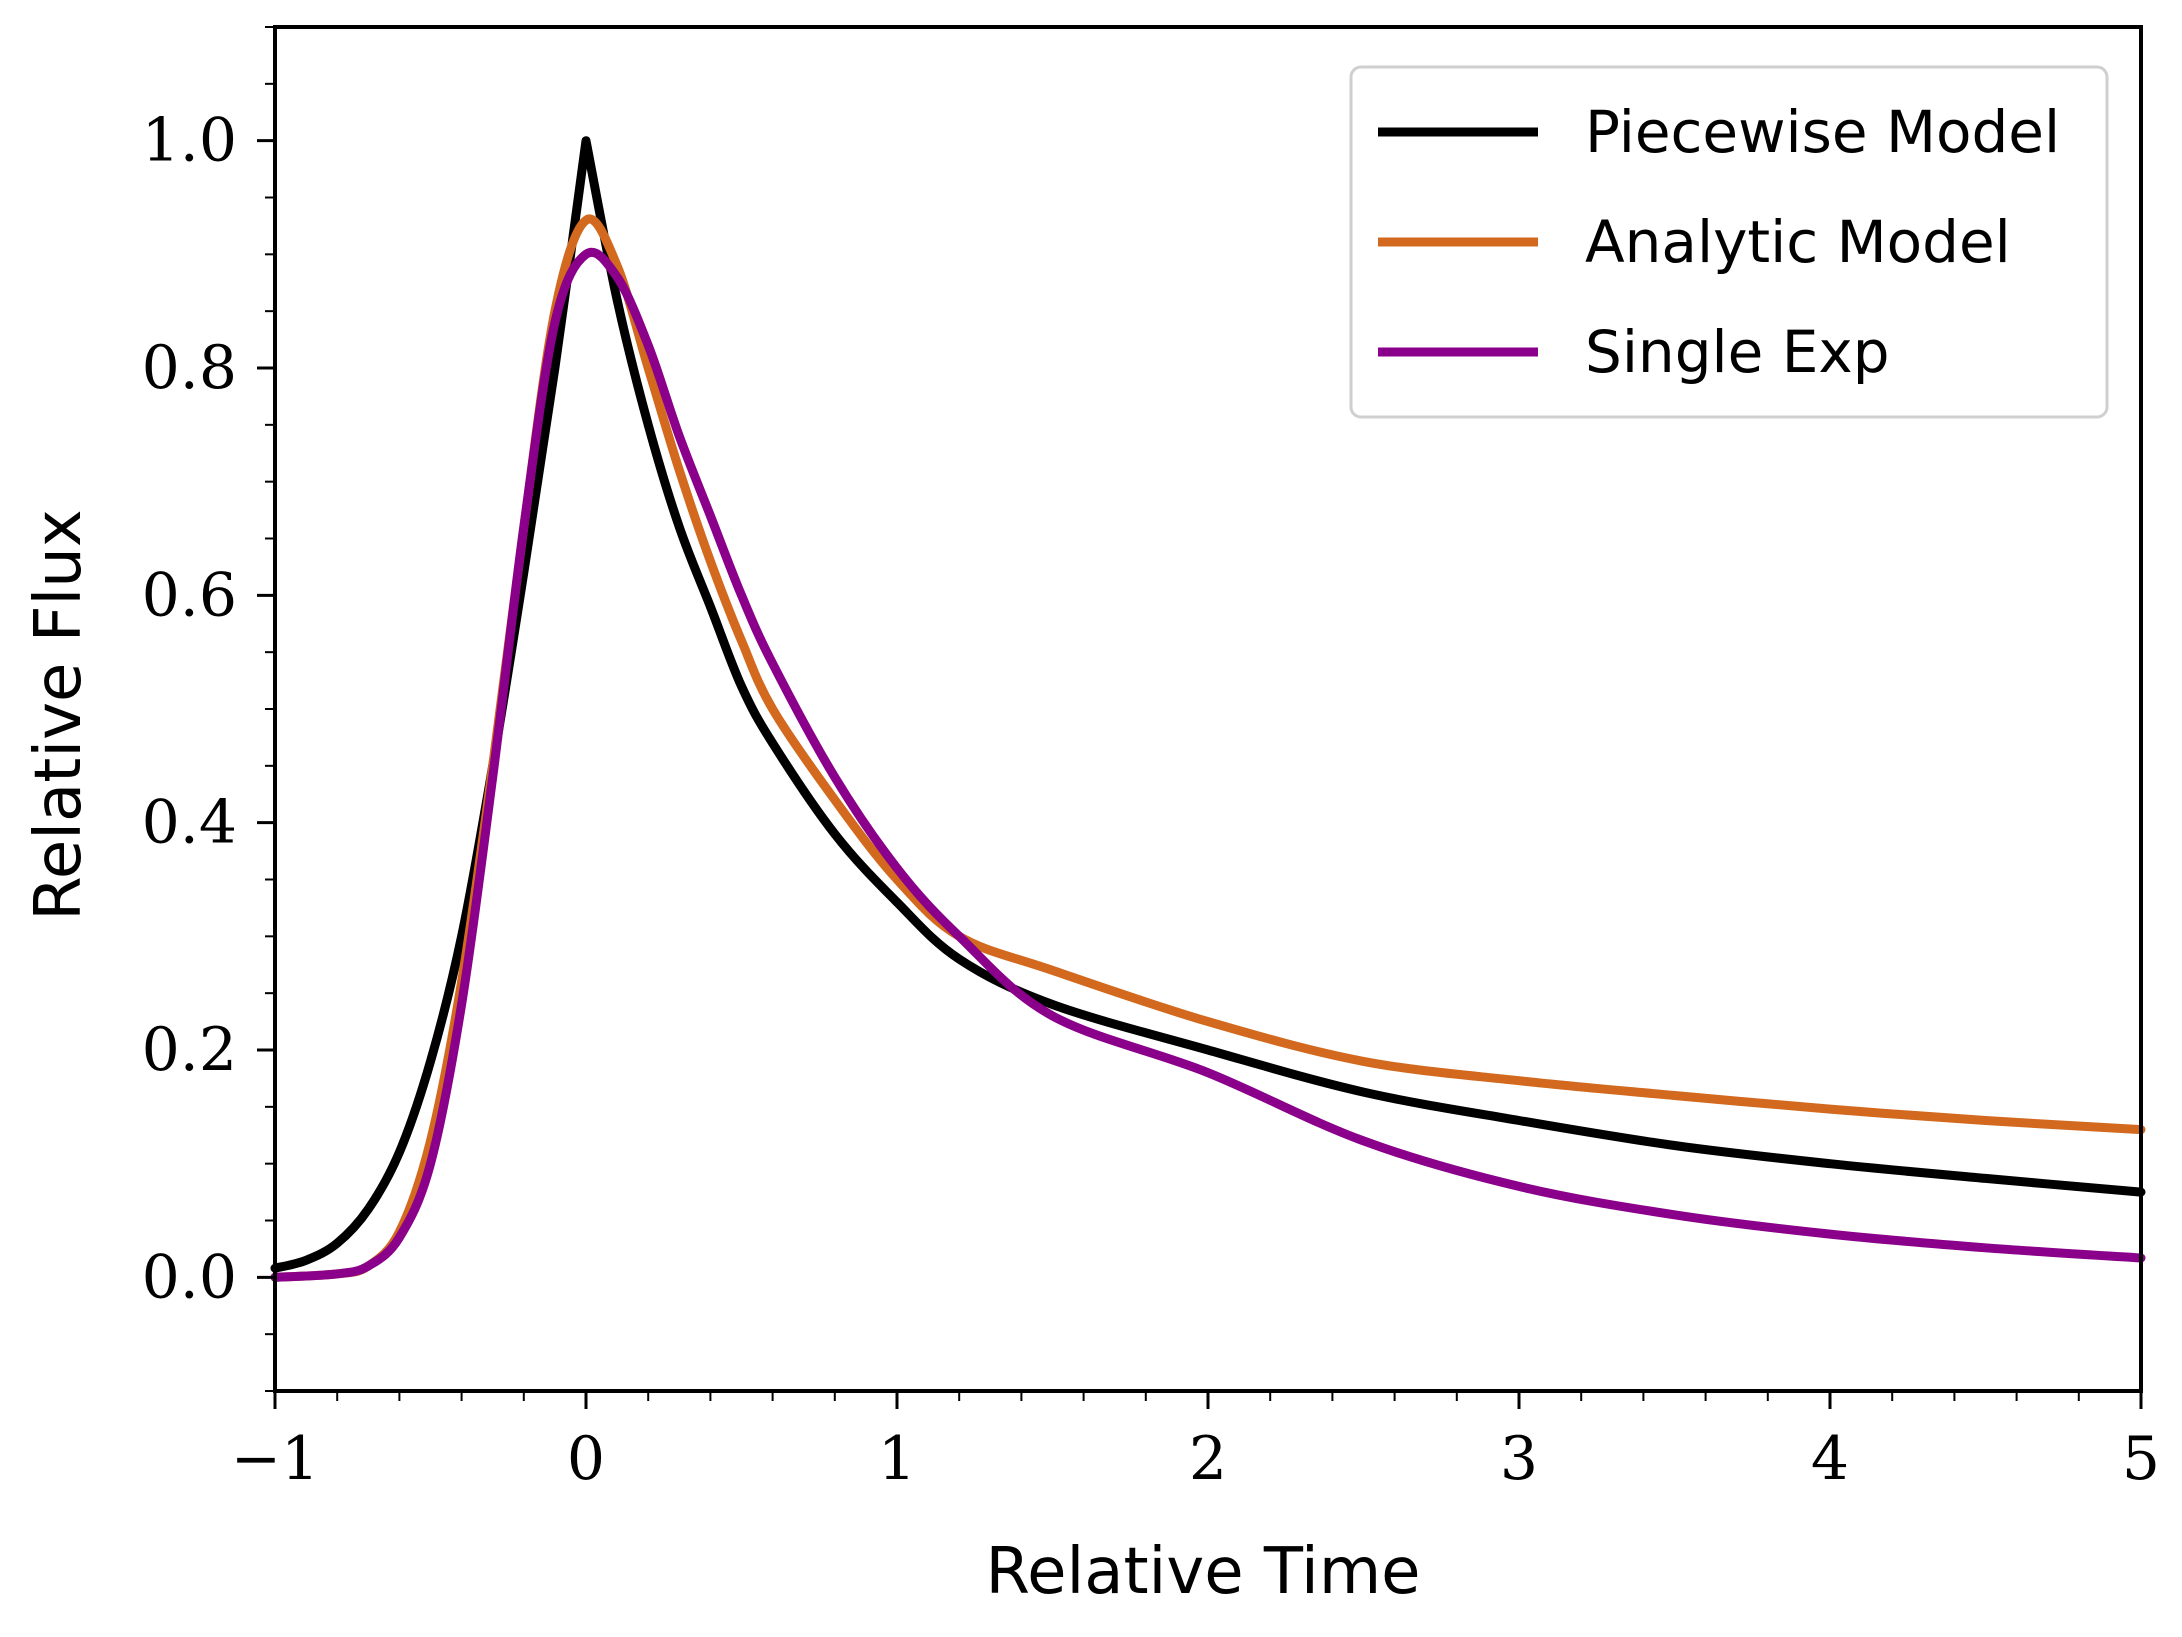 The height and width of the screenshot is (1637, 2182). What do you see at coordinates (1202, 1572) in the screenshot?
I see `x-axis-label: Relative Time` at bounding box center [1202, 1572].